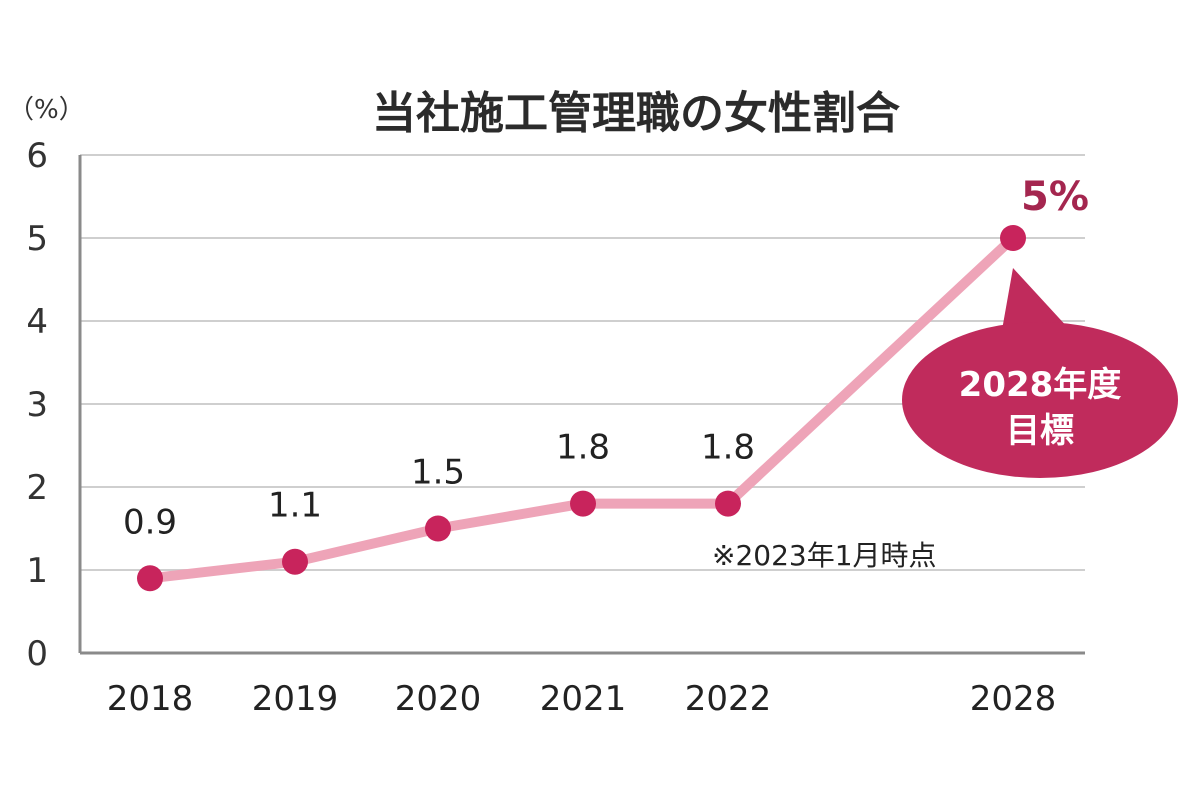 Image resolution: width=1200 pixels, height=798 pixels. What do you see at coordinates (37, 156) in the screenshot?
I see `y-tick-label: 6` at bounding box center [37, 156].